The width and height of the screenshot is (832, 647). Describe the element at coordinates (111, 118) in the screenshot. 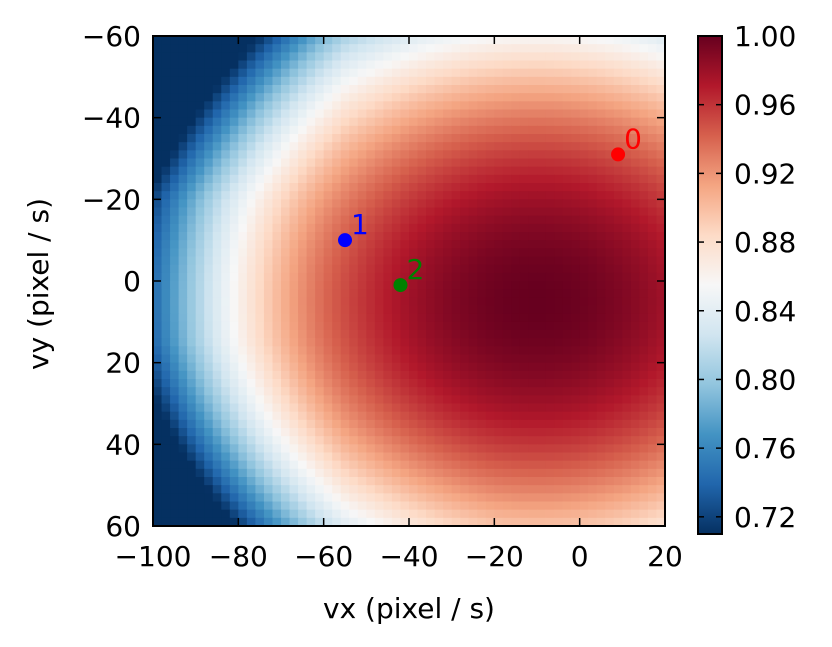

I see `y-tick-label: −40` at that location.